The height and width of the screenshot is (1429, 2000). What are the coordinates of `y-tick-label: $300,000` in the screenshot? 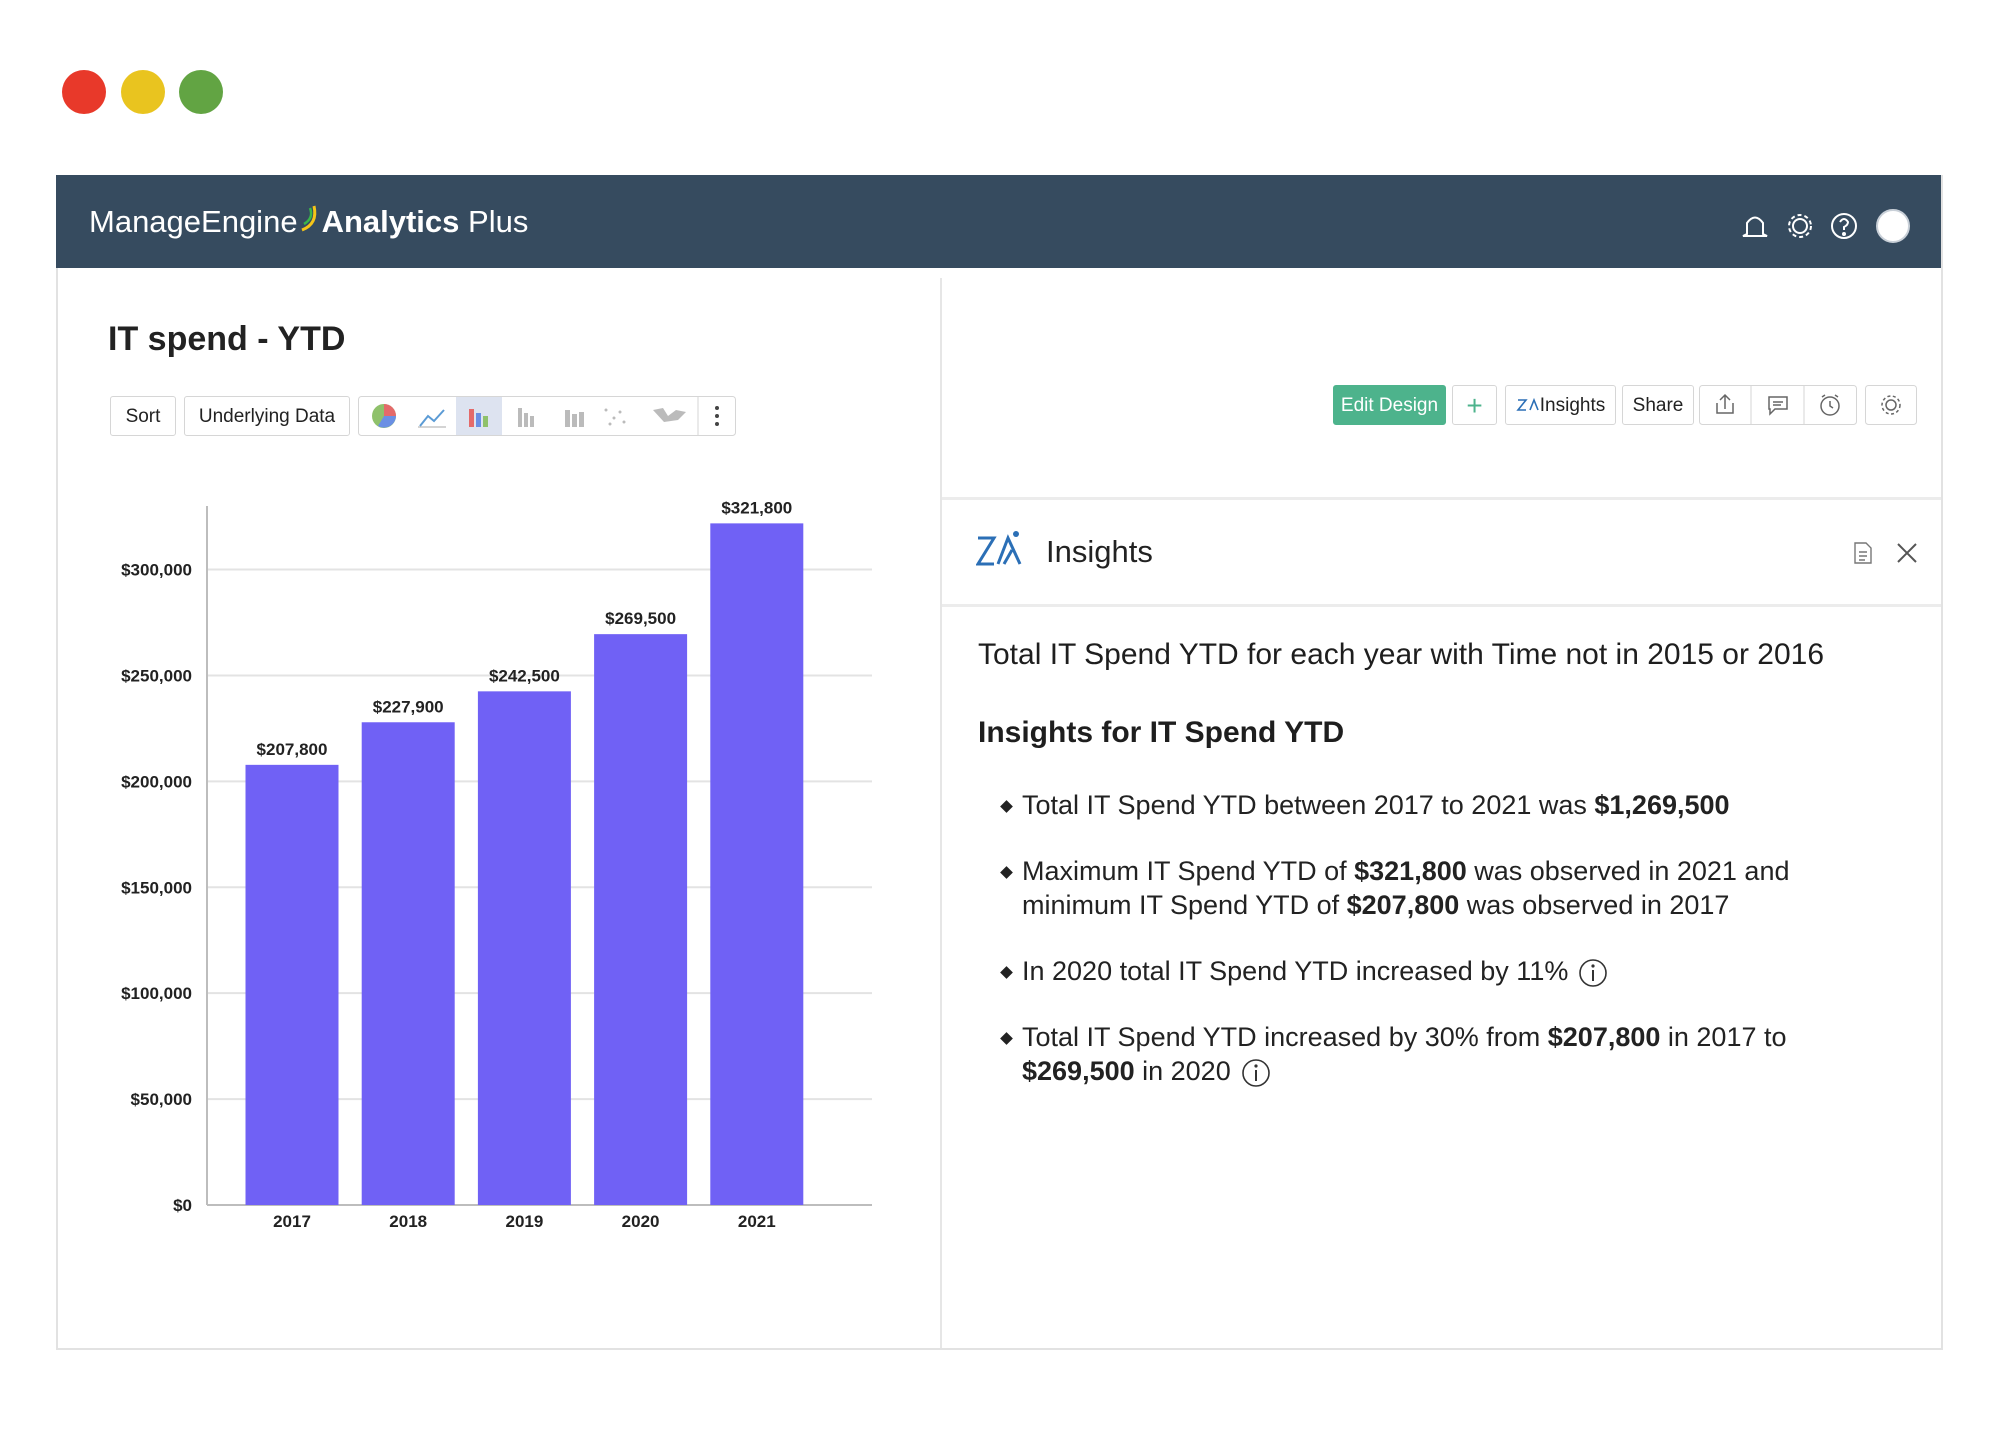 It's located at (156, 570).